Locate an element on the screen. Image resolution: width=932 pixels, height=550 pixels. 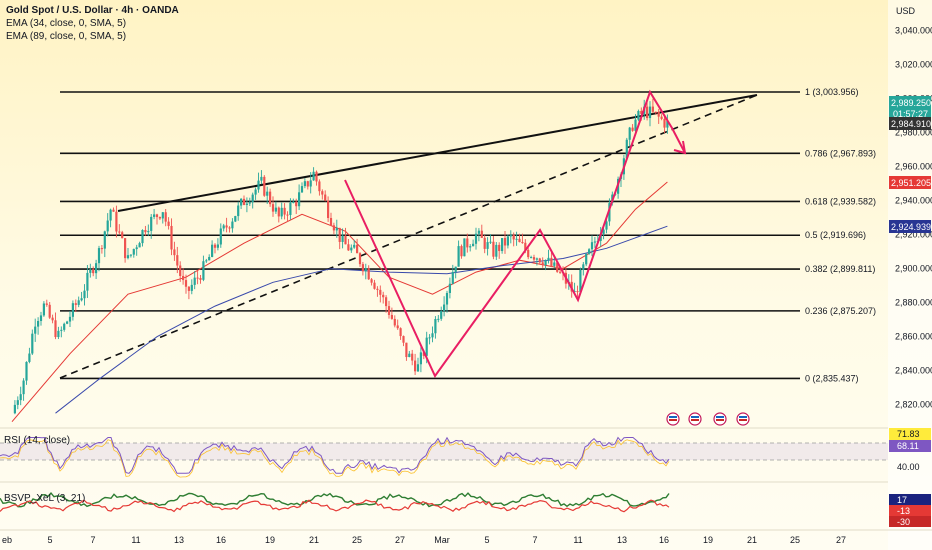
fib-level-label: 0.618 (2,939.582) is located at coordinates (840, 201).